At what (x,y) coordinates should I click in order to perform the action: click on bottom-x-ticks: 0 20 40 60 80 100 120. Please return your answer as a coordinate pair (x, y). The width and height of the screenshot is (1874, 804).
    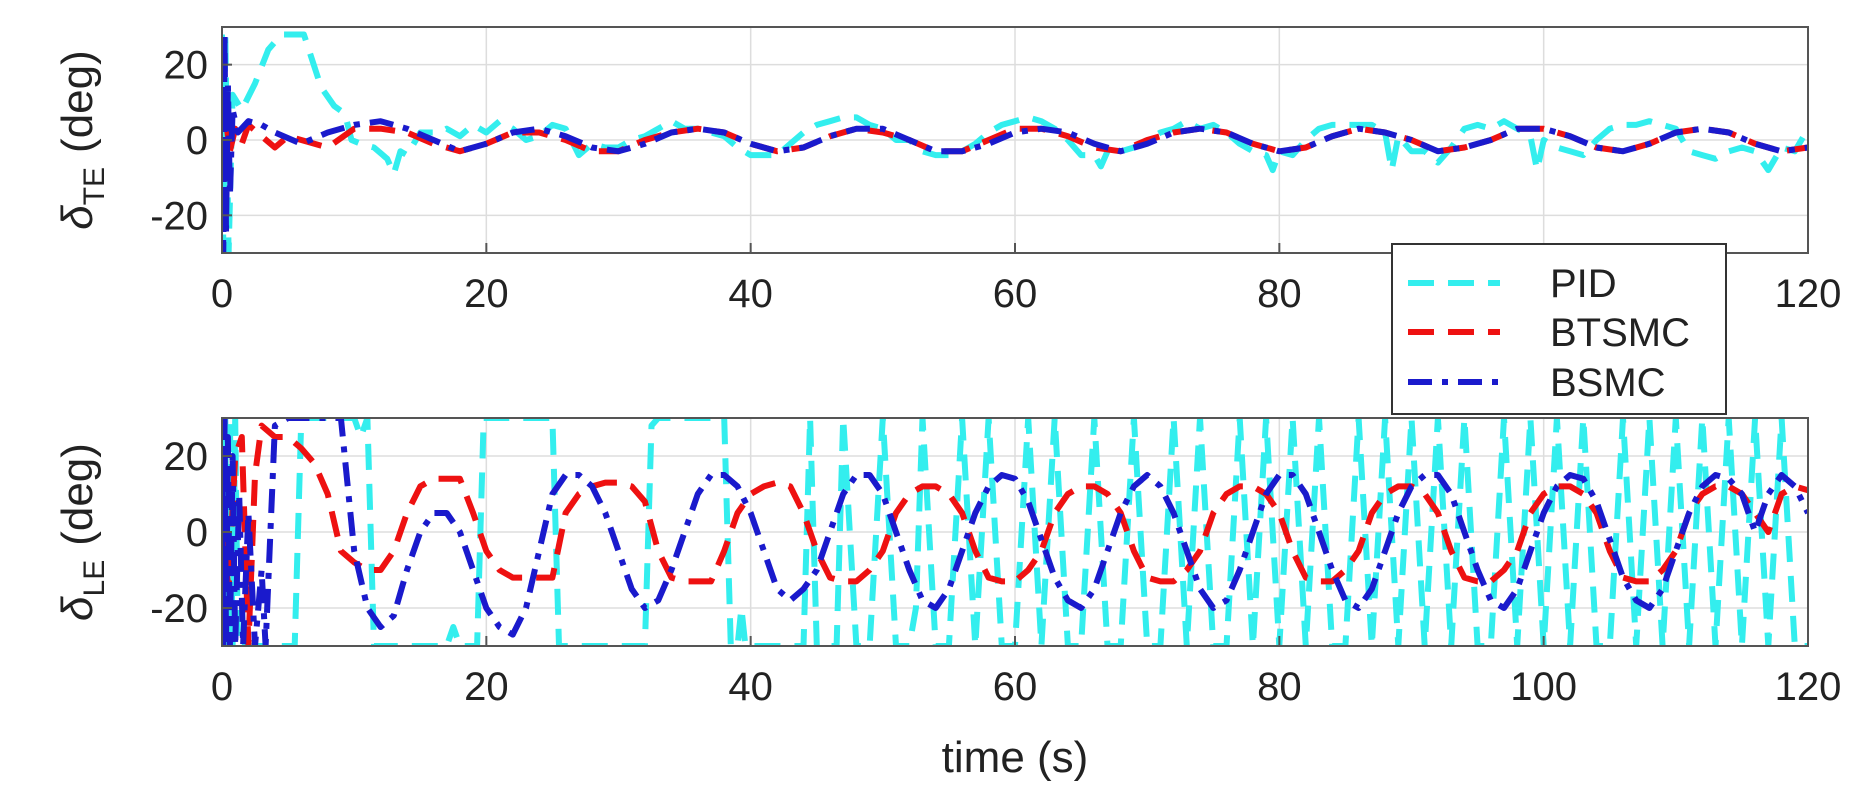
    Looking at the image, I should click on (1026, 672).